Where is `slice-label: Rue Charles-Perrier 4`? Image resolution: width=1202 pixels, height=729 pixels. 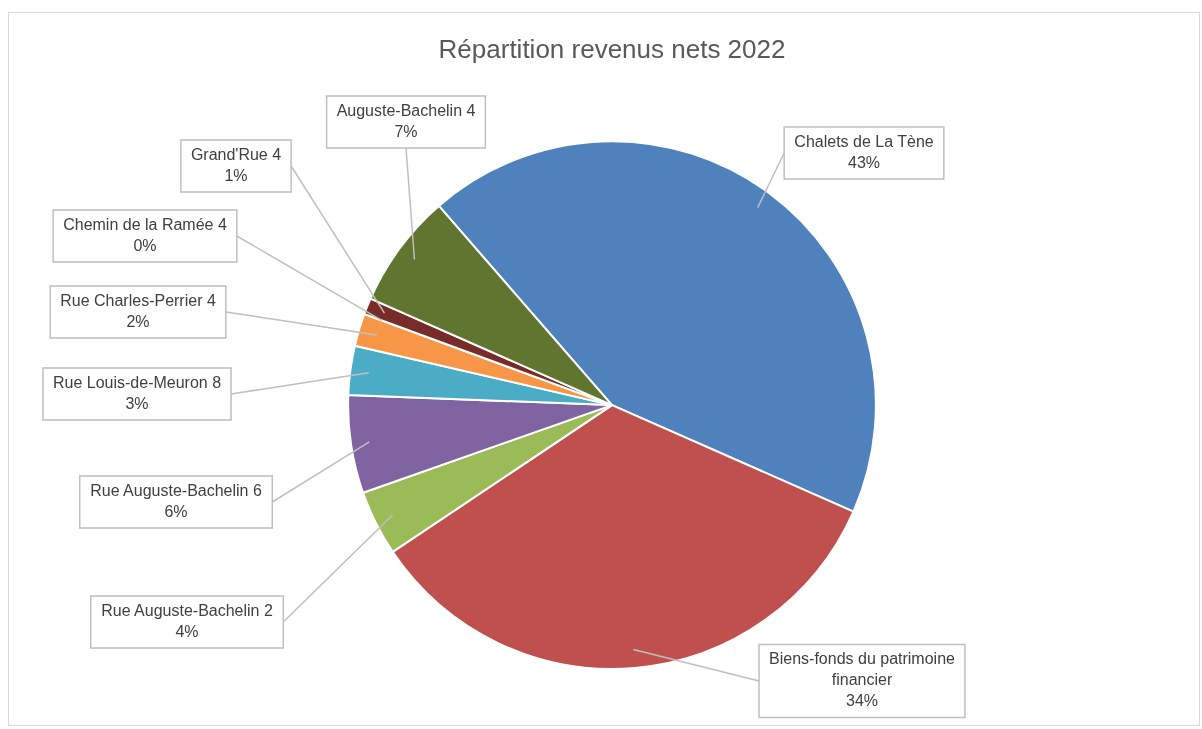 slice-label: Rue Charles-Perrier 4 is located at coordinates (138, 300).